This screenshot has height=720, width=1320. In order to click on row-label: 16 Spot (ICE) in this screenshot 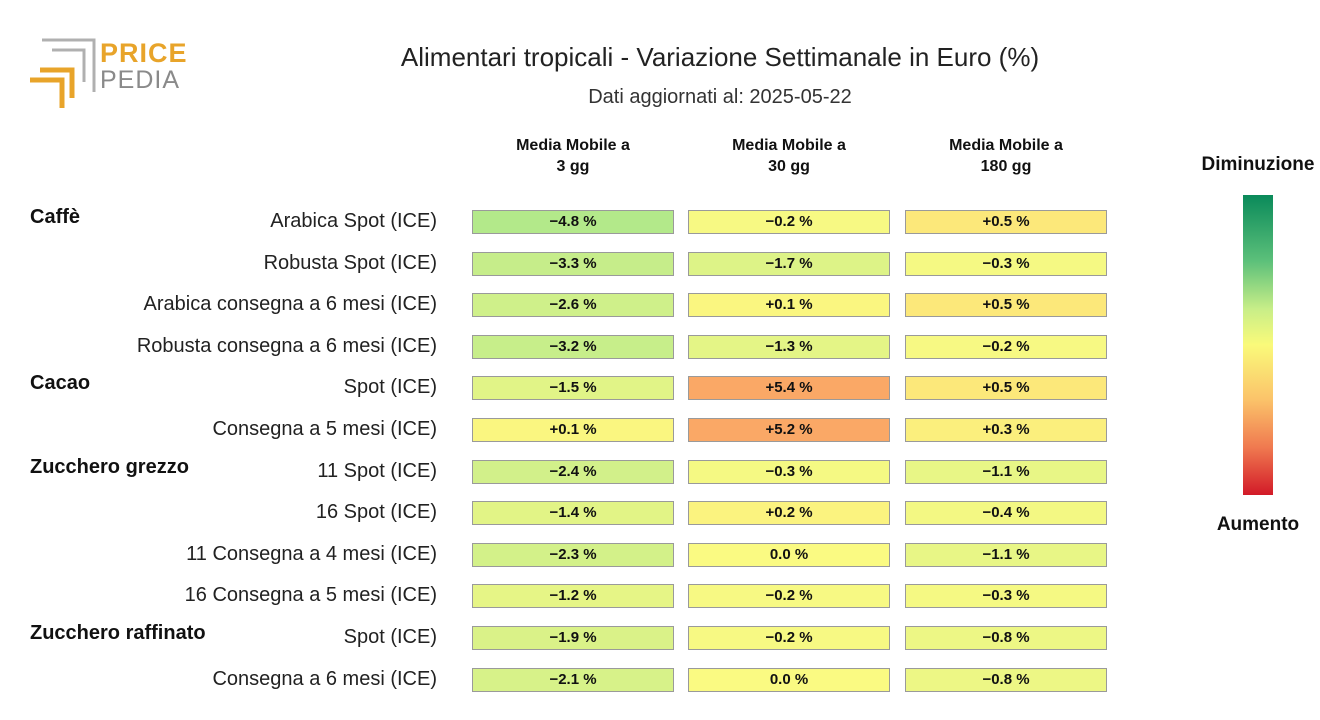, I will do `click(376, 512)`.